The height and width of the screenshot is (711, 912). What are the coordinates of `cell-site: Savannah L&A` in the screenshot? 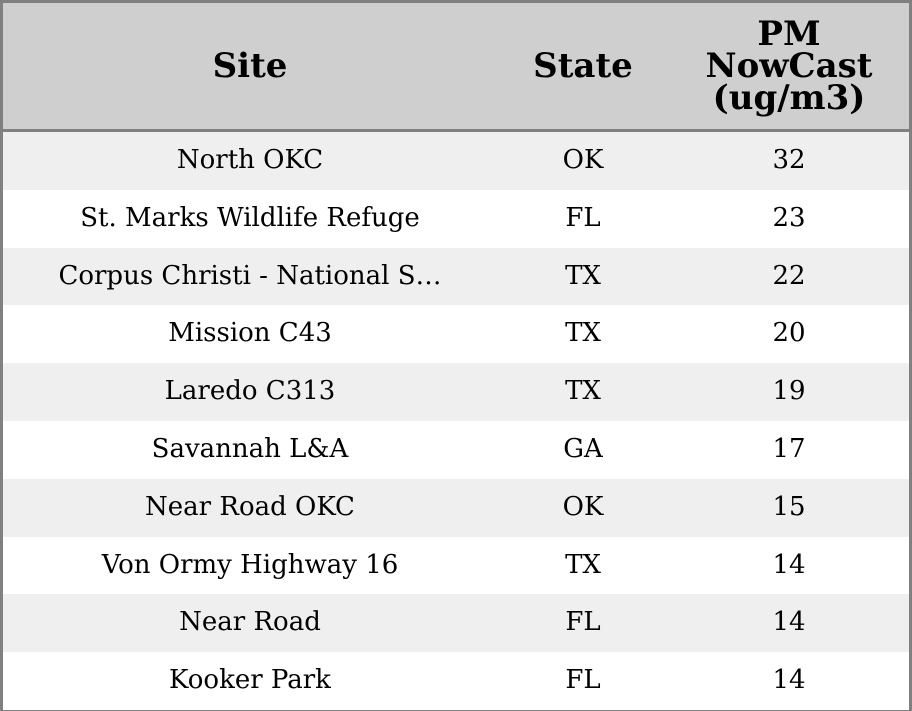 It's located at (250, 448).